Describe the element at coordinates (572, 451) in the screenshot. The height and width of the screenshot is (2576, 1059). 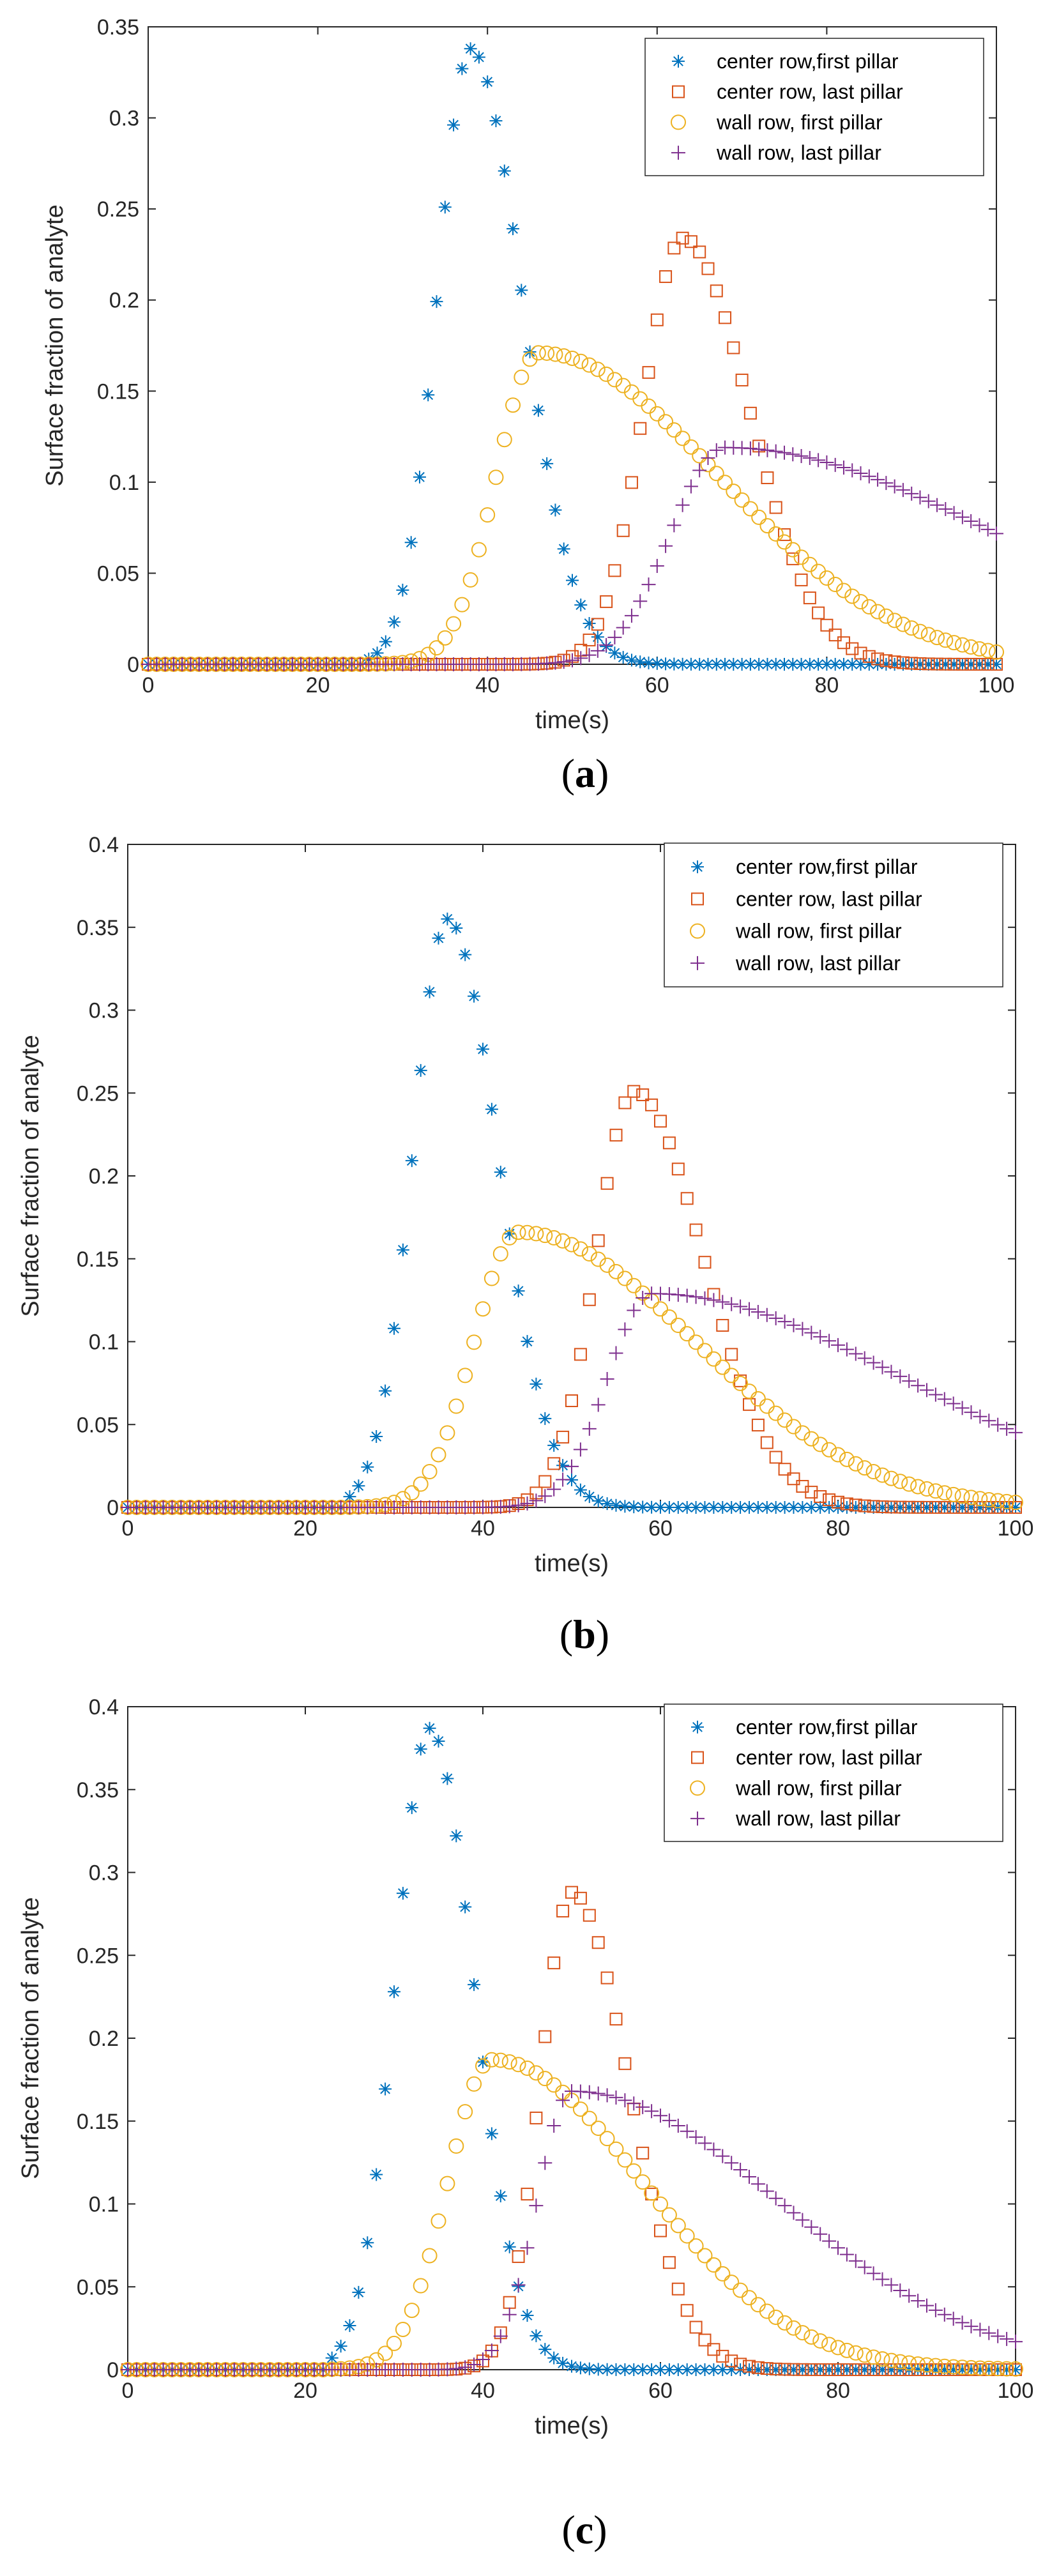
I see `series-square` at that location.